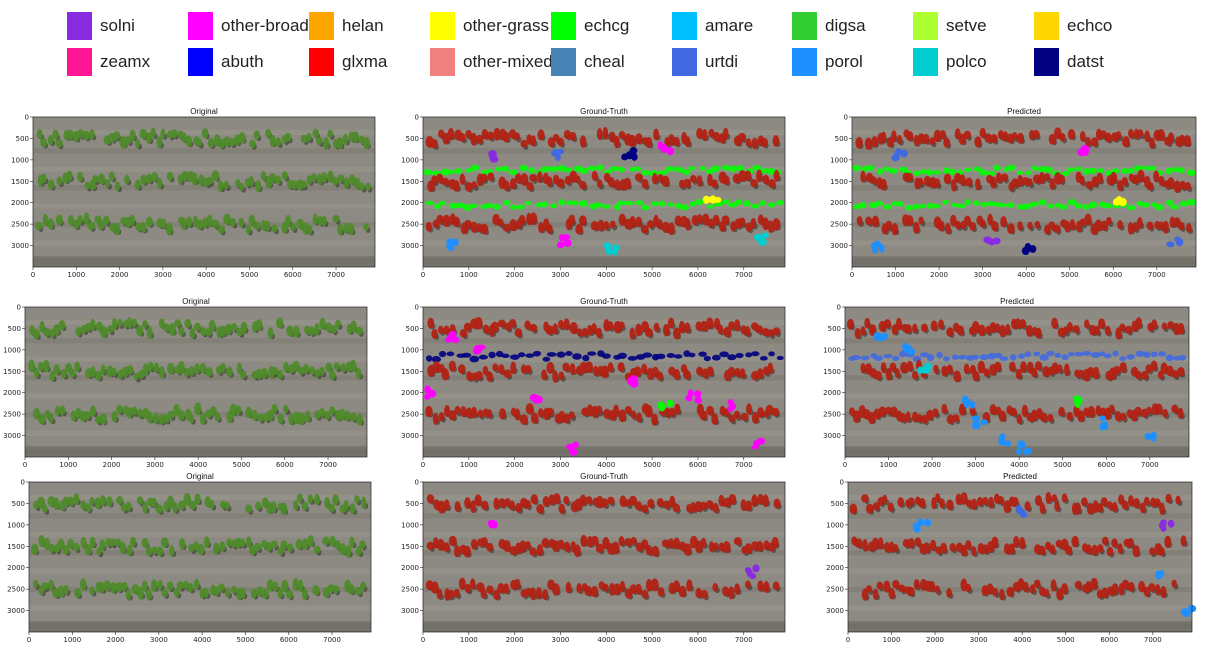  I want to click on axes-frame, so click(200, 557).